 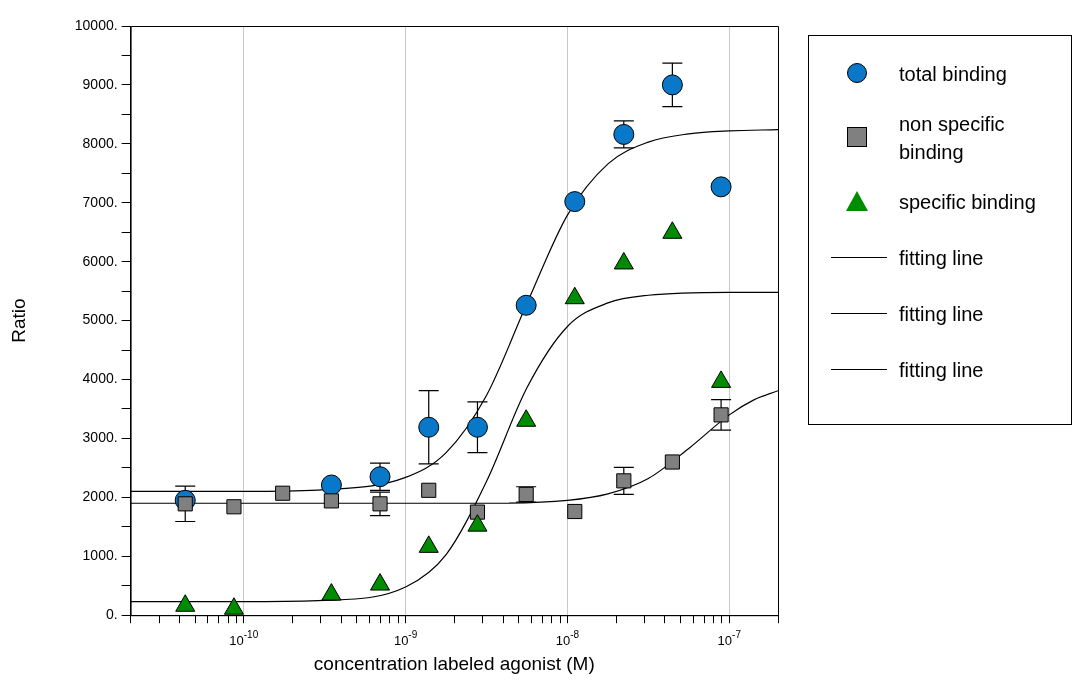 I want to click on y-tick-label: 4000., so click(x=100, y=378).